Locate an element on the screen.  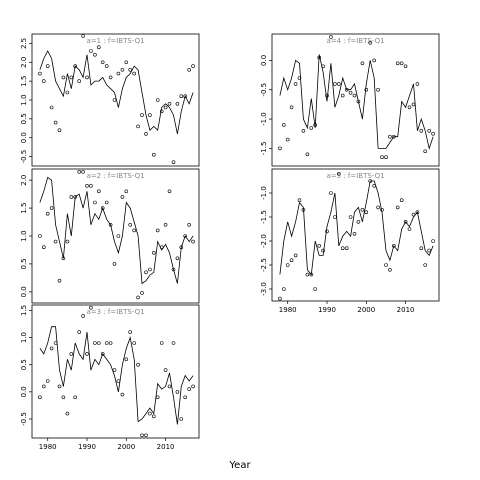
y-tick-label: 2.5 is located at coordinates (24, 43).